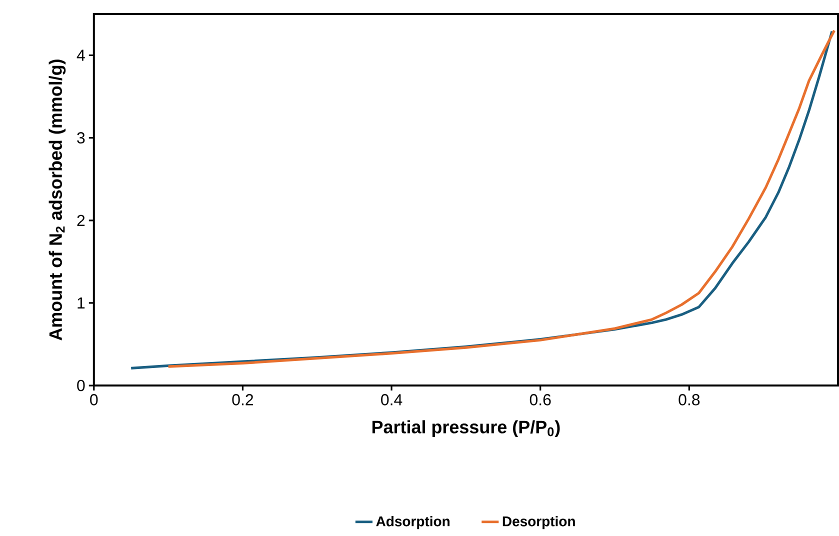 The image size is (839, 536). What do you see at coordinates (689, 400) in the screenshot?
I see `x-tick-label: 0.8` at bounding box center [689, 400].